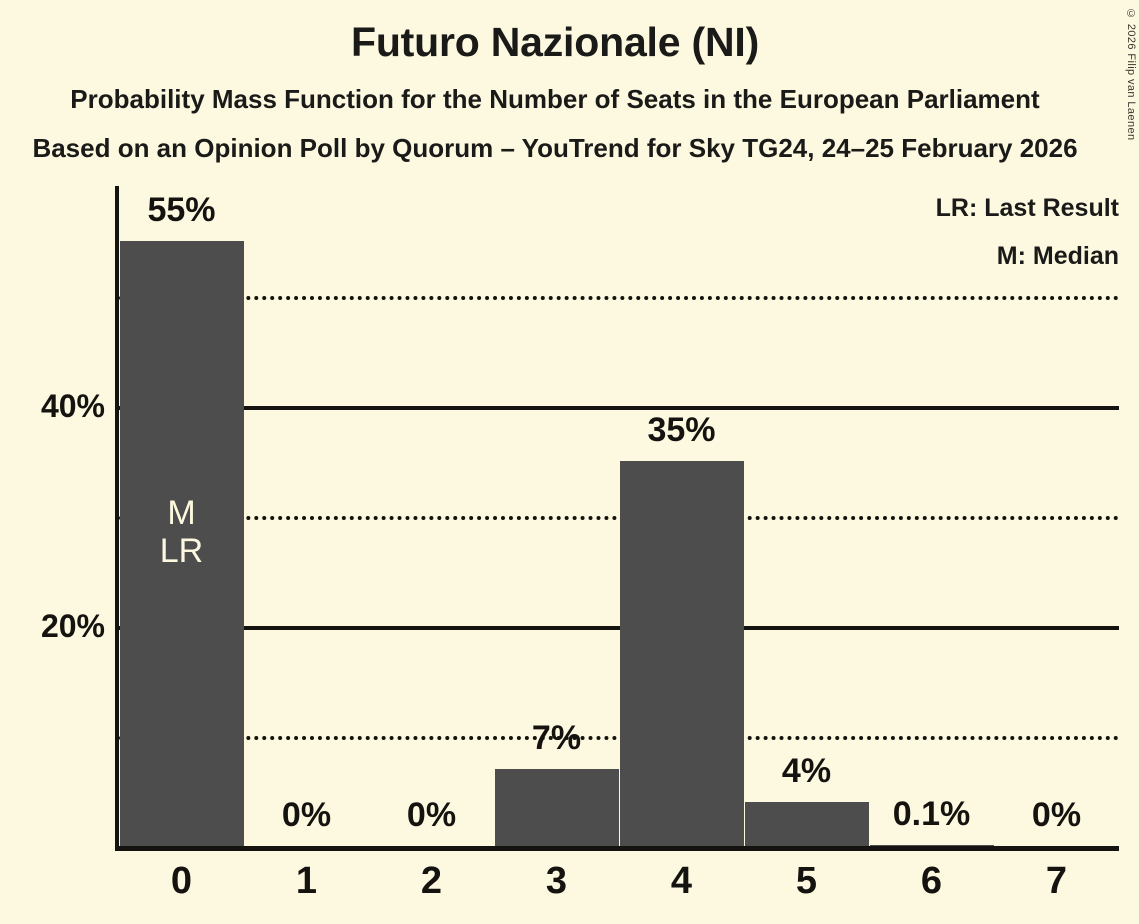 This screenshot has height=924, width=1139. Describe the element at coordinates (618, 848) in the screenshot. I see `x-axis-line` at that location.